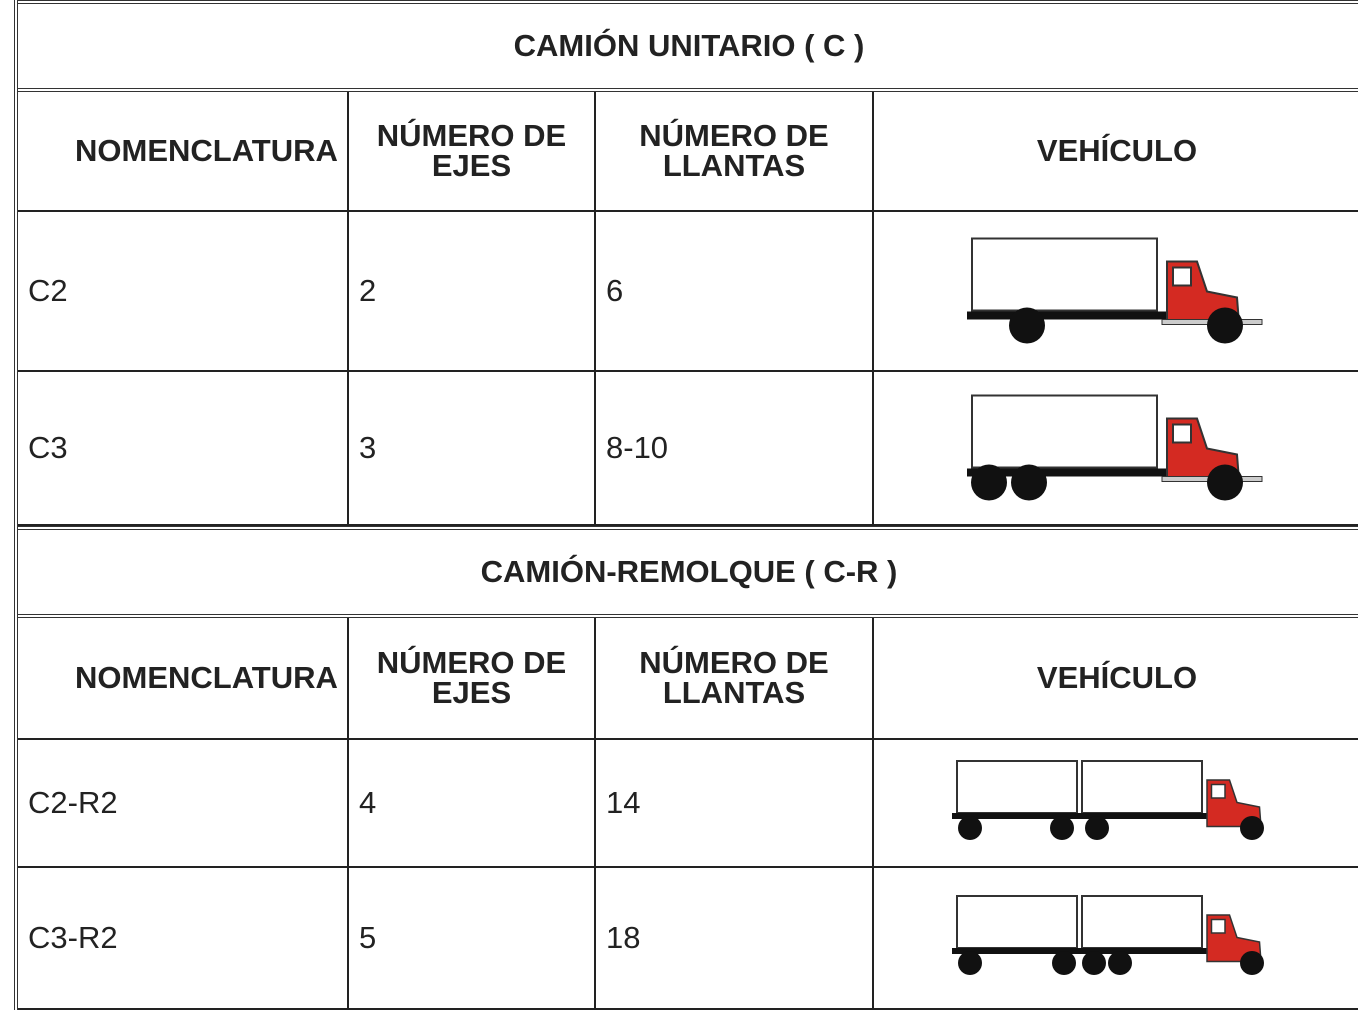 The height and width of the screenshot is (1010, 1358). What do you see at coordinates (48, 290) in the screenshot?
I see `table-cell-text: C2` at bounding box center [48, 290].